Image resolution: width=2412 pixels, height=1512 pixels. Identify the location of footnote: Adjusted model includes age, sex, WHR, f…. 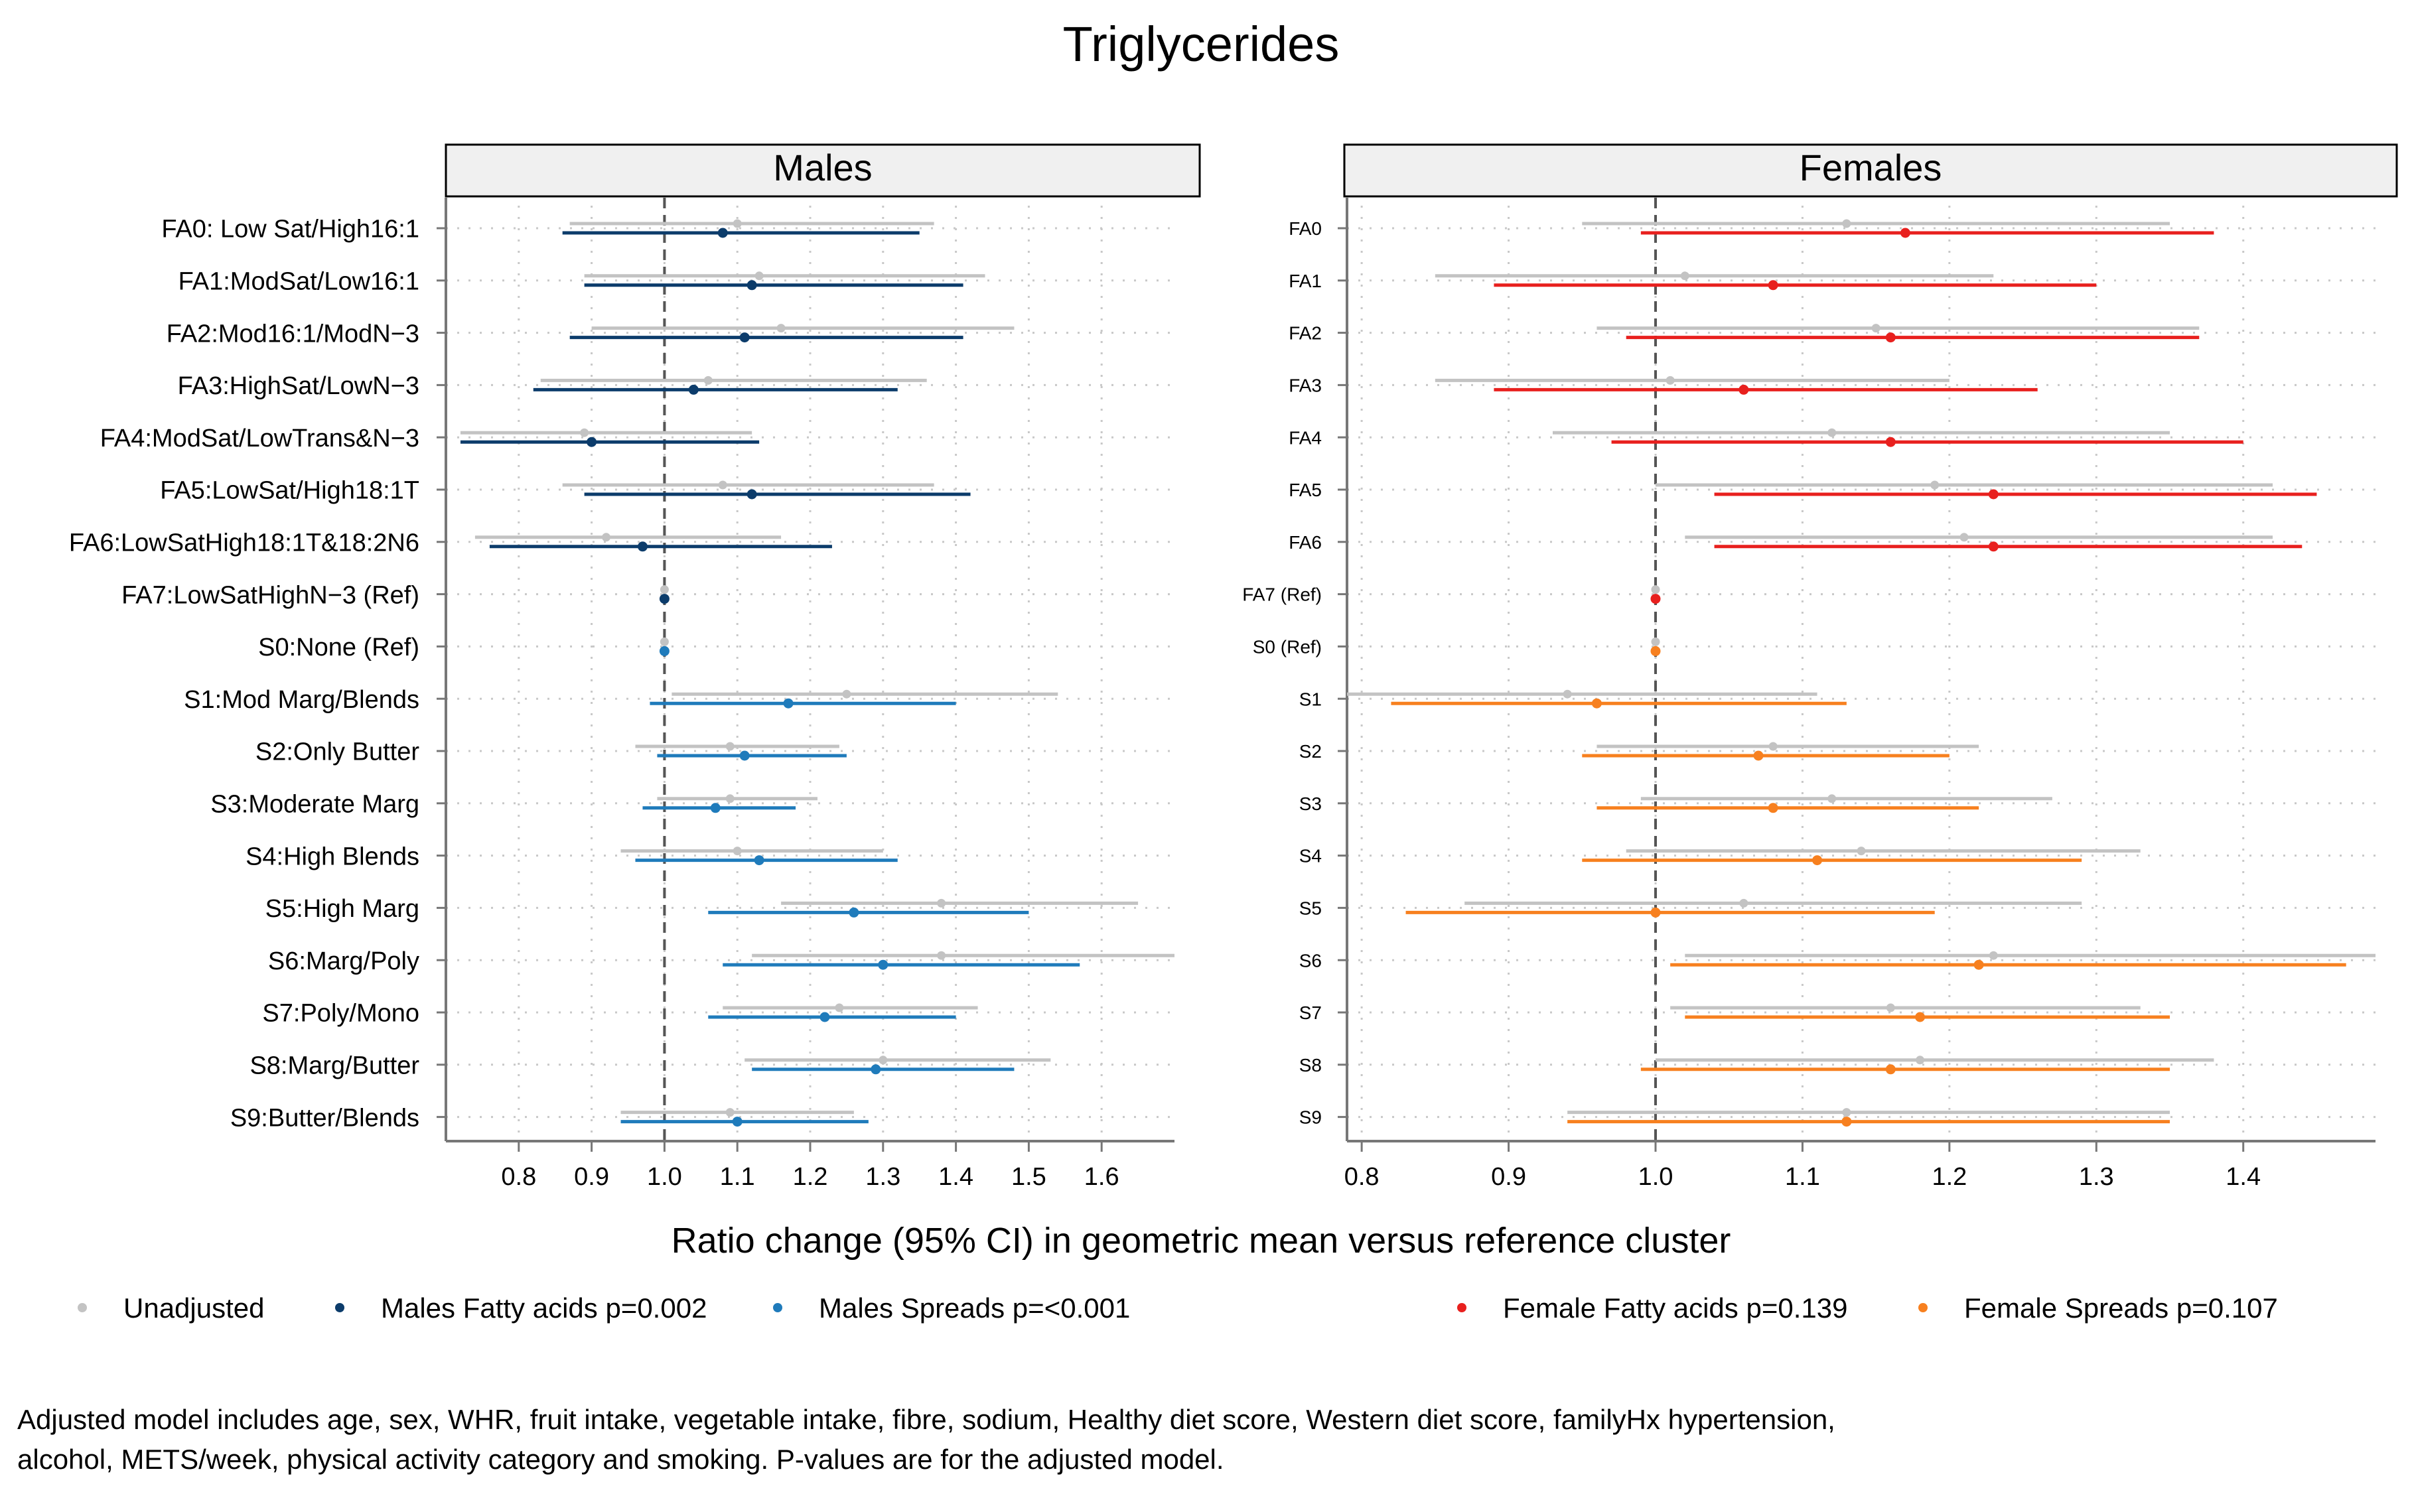
(1198, 1439).